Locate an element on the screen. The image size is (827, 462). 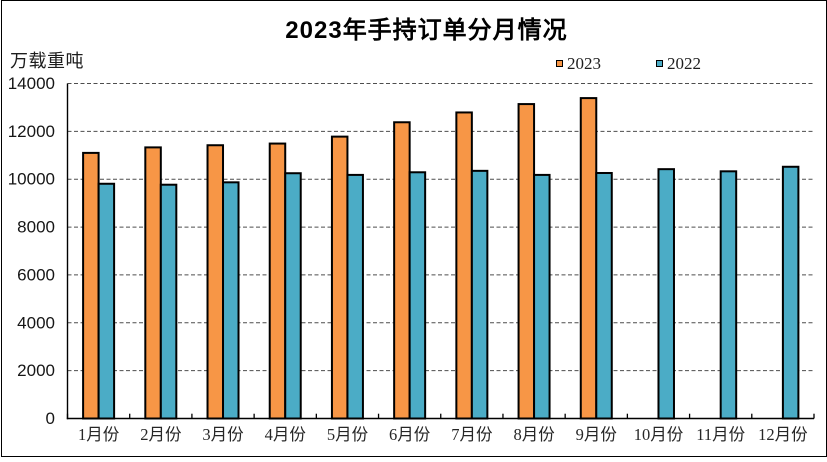
bar-2022-2月份 is located at coordinates (168, 301).